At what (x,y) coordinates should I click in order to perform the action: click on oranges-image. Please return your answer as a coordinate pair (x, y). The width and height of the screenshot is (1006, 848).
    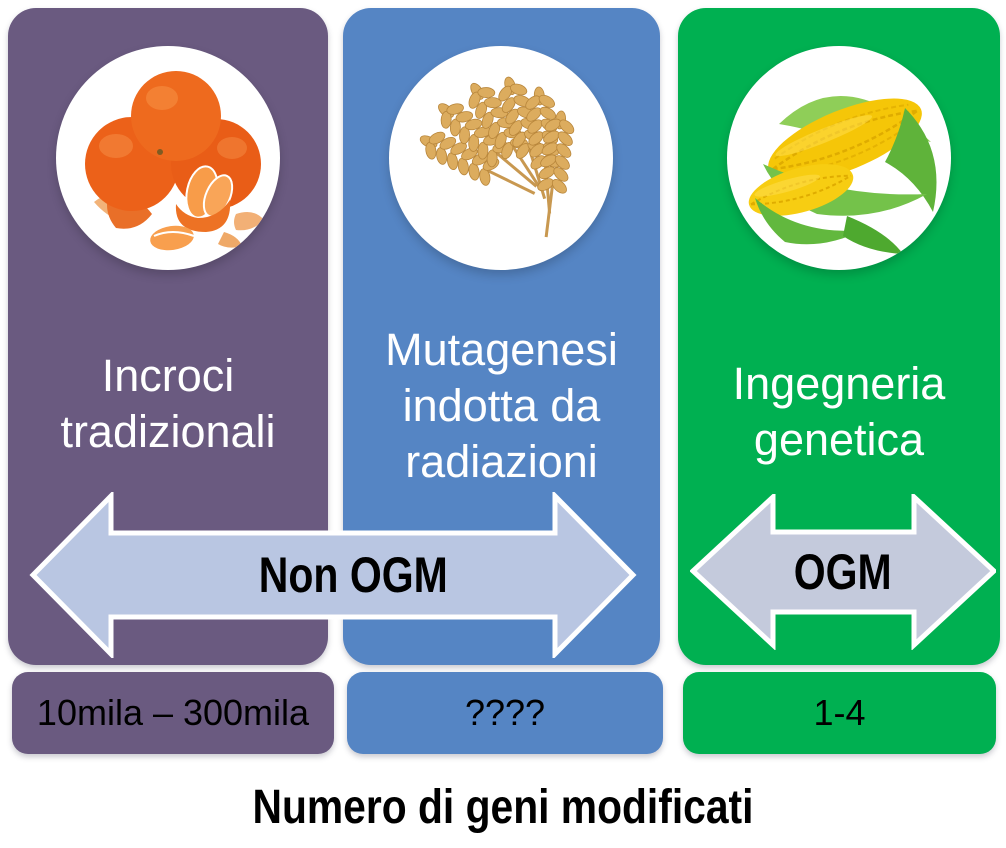
    Looking at the image, I should click on (174, 161).